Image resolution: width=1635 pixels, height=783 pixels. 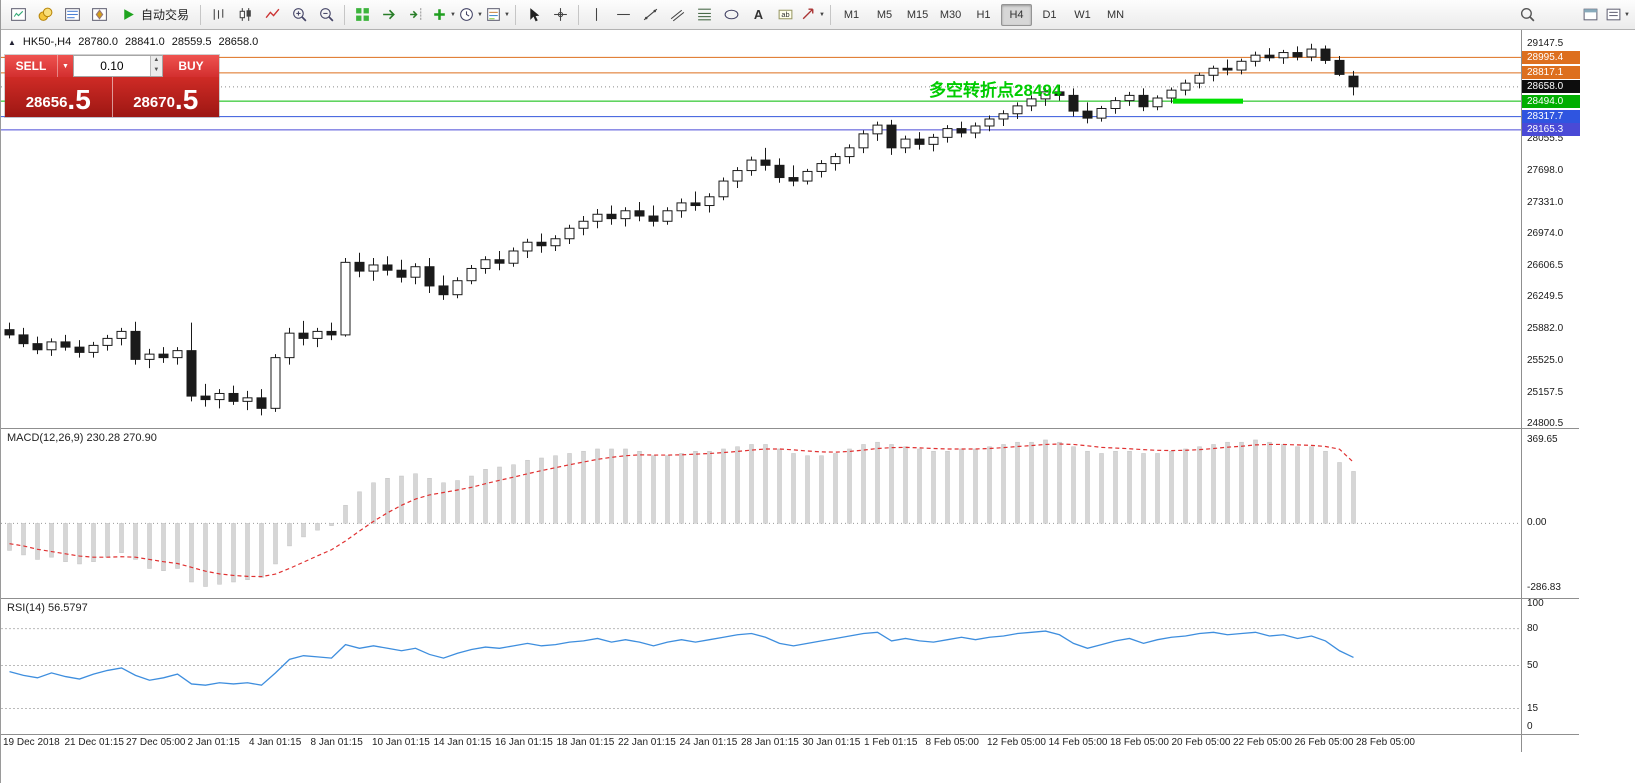 What do you see at coordinates (112, 66) in the screenshot?
I see `volume-input` at bounding box center [112, 66].